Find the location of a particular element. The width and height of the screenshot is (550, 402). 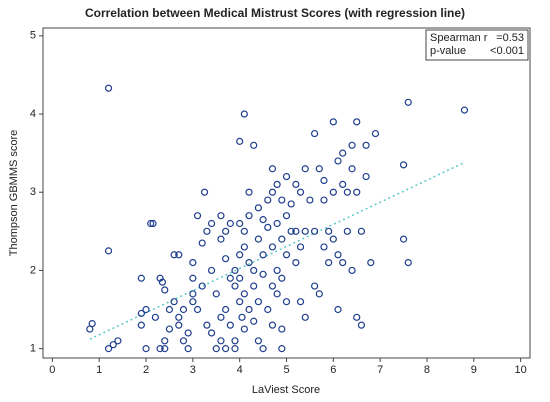

x-tick-label: 0 is located at coordinates (52, 370).